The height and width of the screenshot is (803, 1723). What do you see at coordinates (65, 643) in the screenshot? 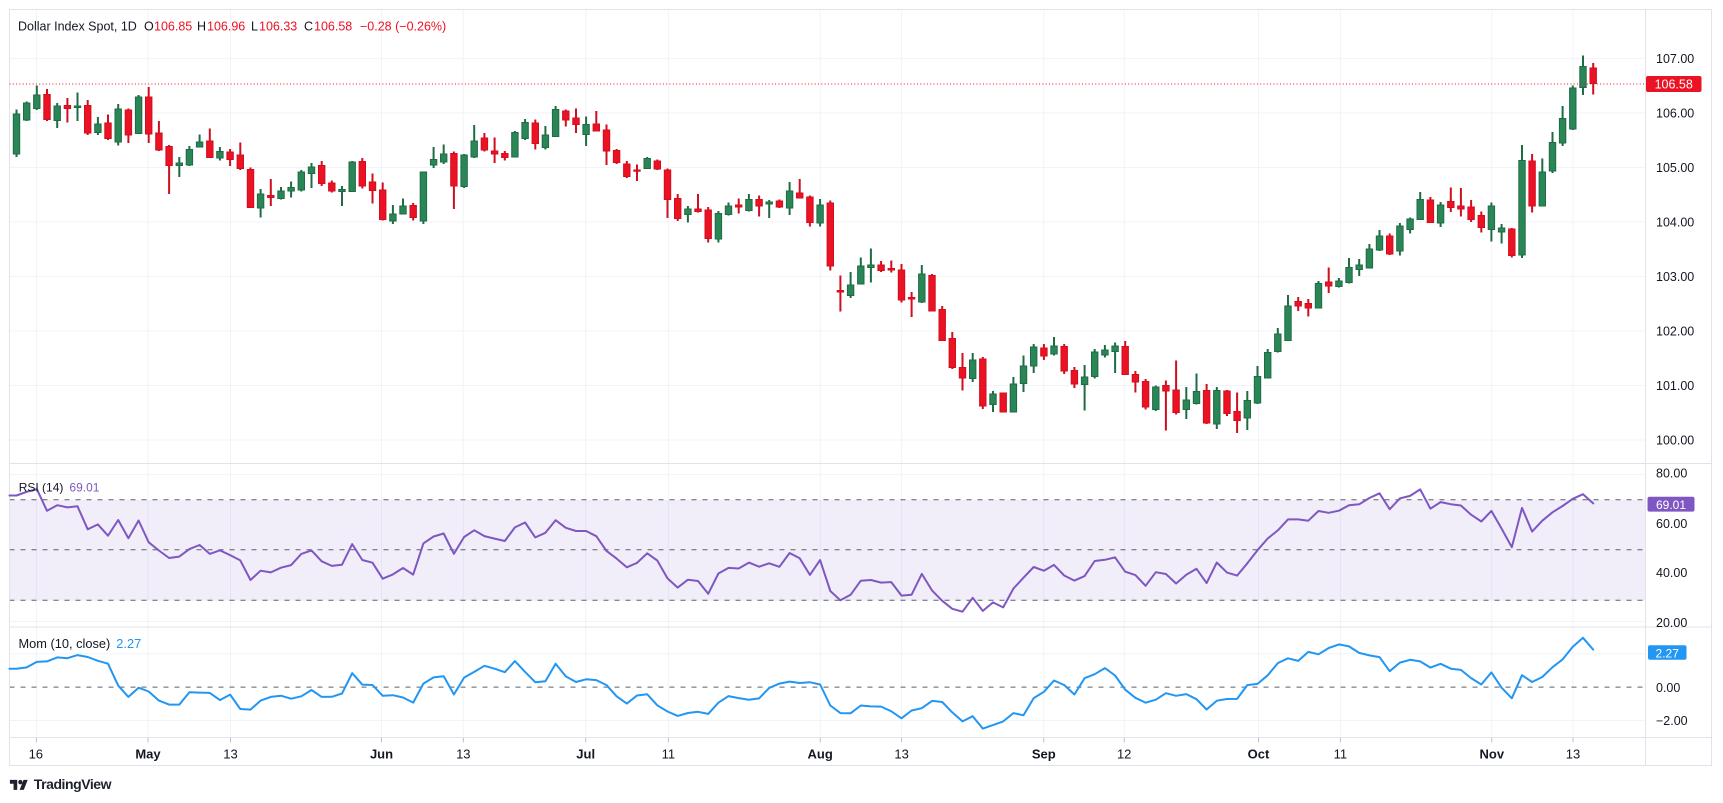
I see `svg-text: Mom (10, close)` at bounding box center [65, 643].